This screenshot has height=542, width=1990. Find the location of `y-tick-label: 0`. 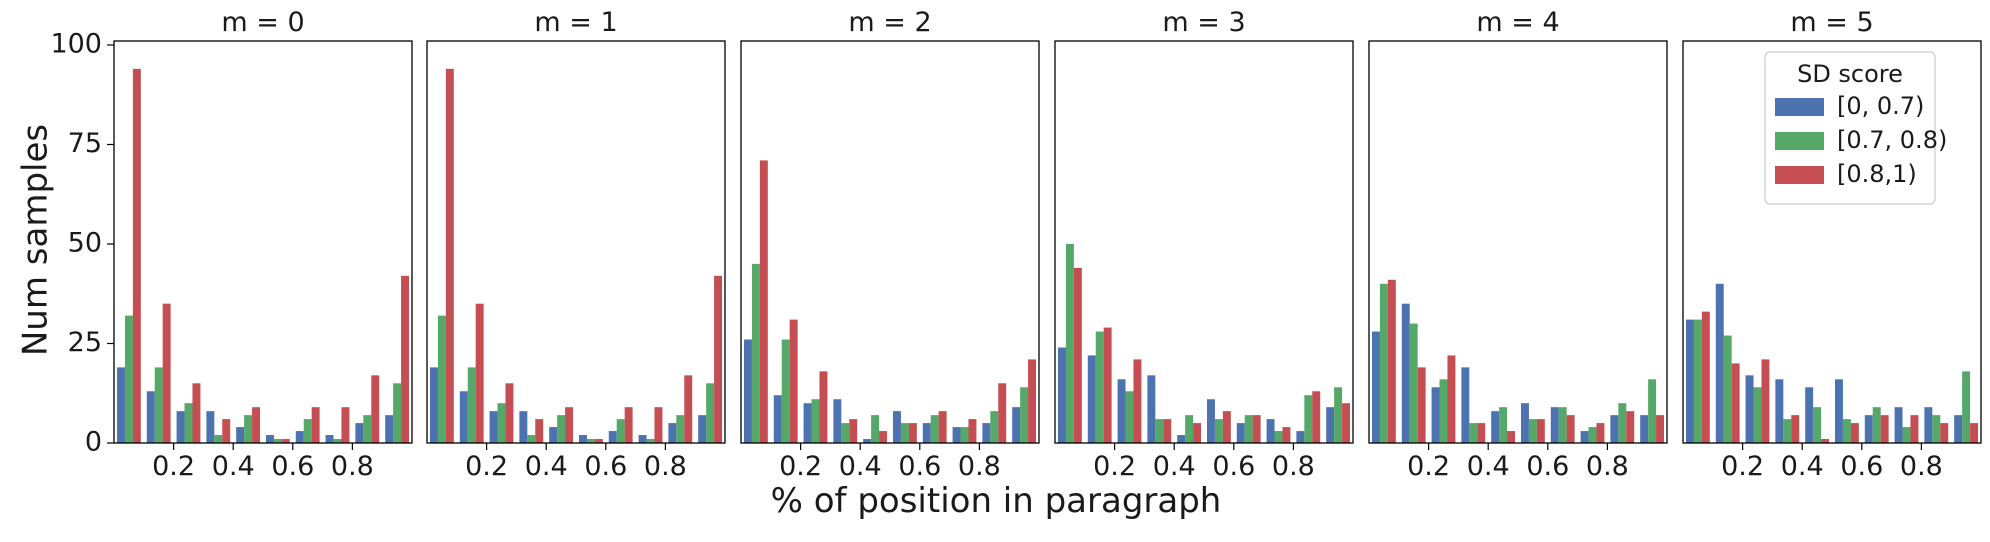

y-tick-label: 0 is located at coordinates (93, 442).